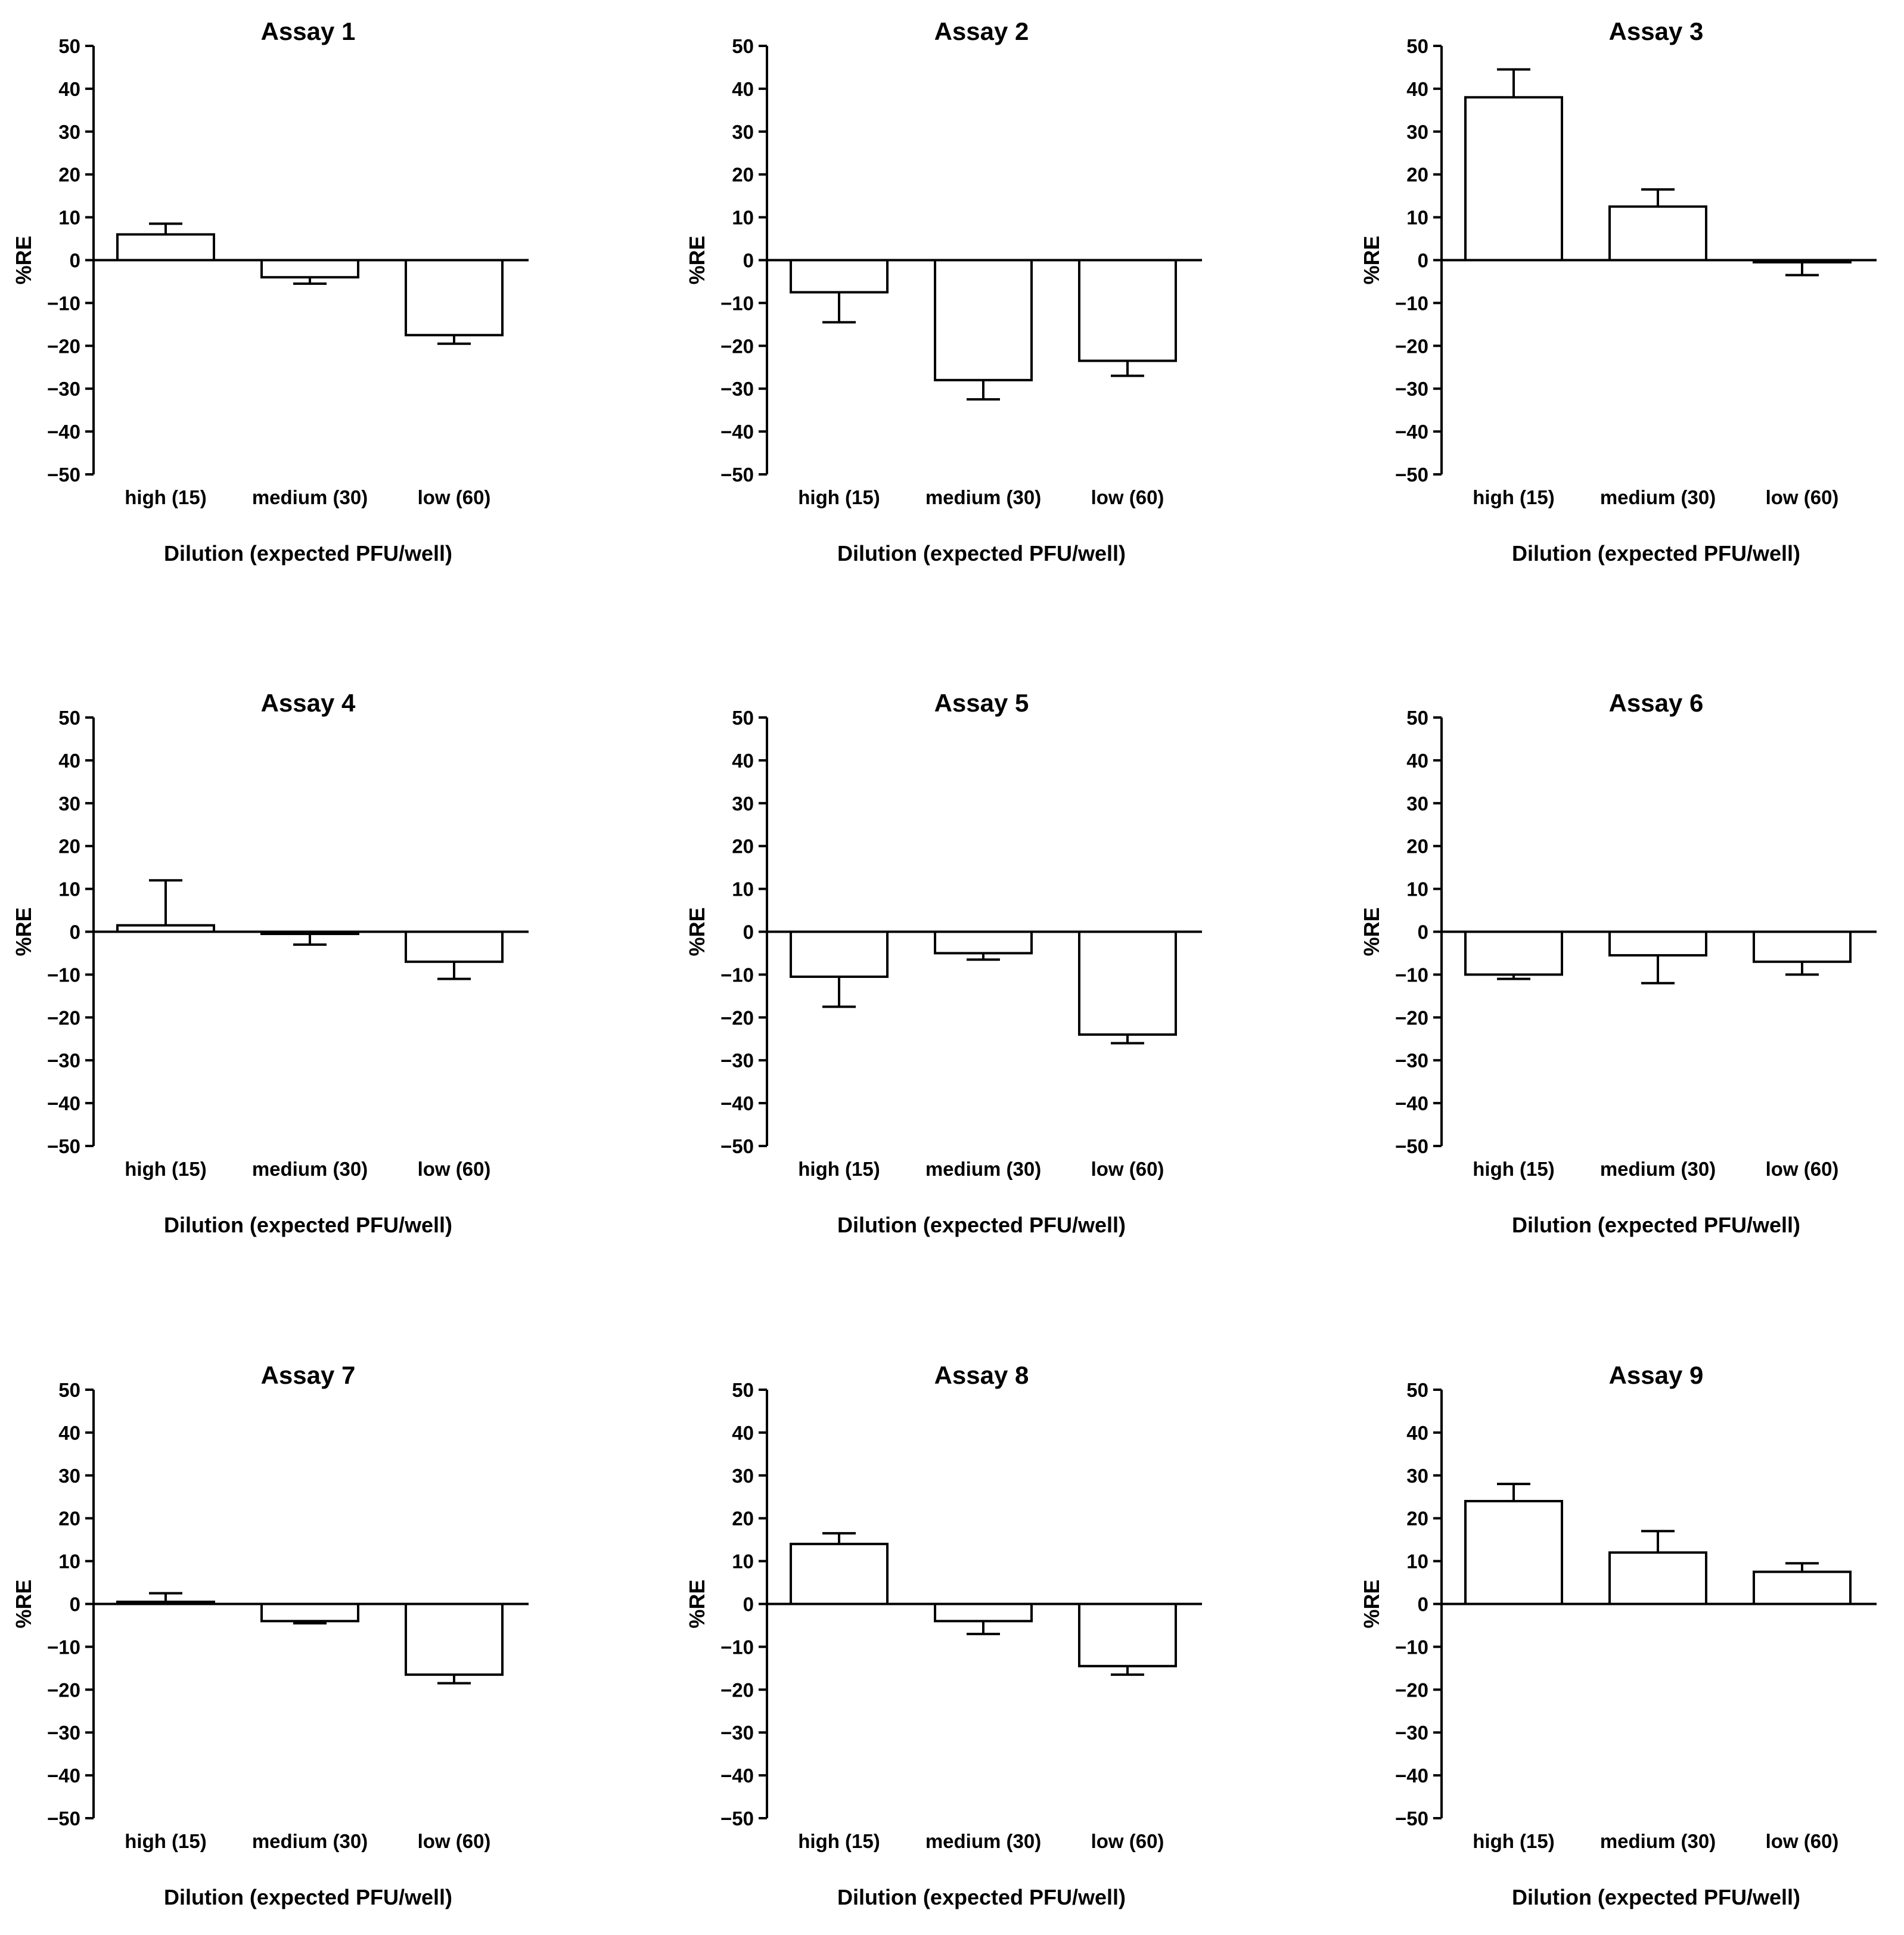 This screenshot has height=1935, width=1904. I want to click on chart-title: Assay 7, so click(309, 1375).